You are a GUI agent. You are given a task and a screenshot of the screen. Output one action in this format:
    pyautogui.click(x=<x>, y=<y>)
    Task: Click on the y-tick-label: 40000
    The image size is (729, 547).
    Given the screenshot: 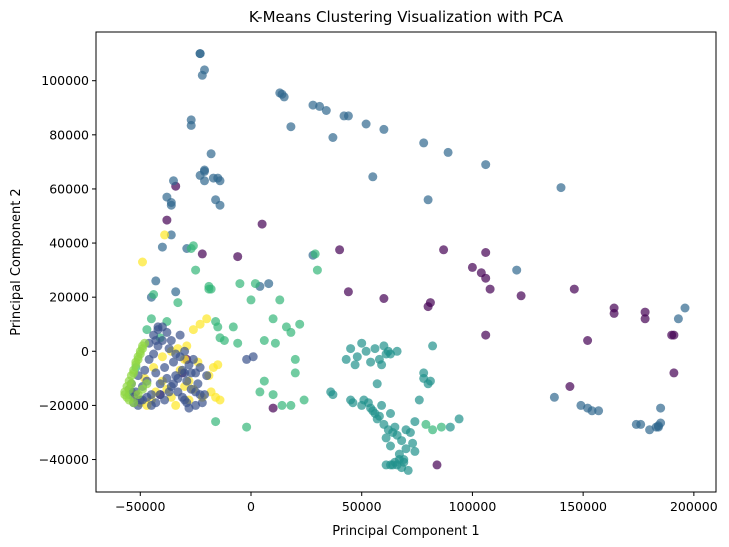 What is the action you would take?
    pyautogui.click(x=69, y=243)
    